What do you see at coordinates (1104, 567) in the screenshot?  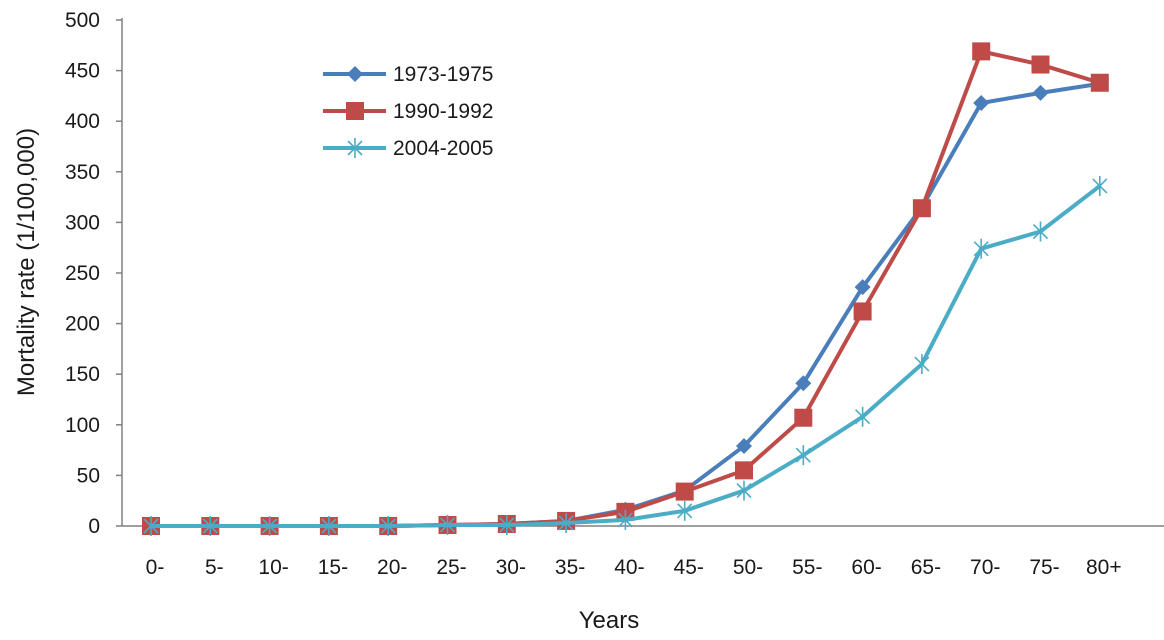 I see `x-tick-label: 80+` at bounding box center [1104, 567].